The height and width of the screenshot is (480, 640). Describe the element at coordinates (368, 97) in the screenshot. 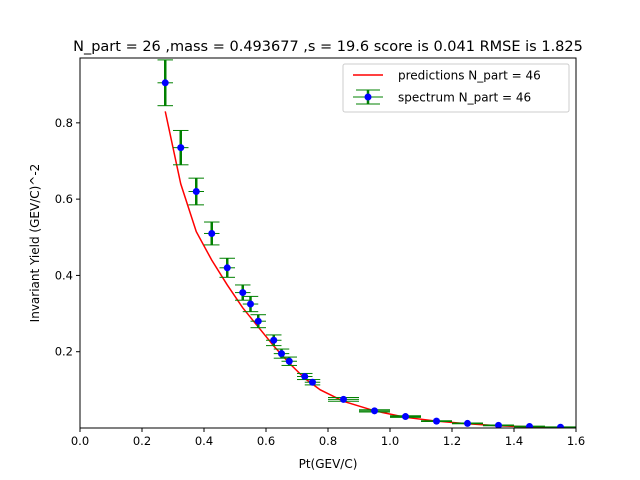

I see `legend-errorbar-swatch` at that location.